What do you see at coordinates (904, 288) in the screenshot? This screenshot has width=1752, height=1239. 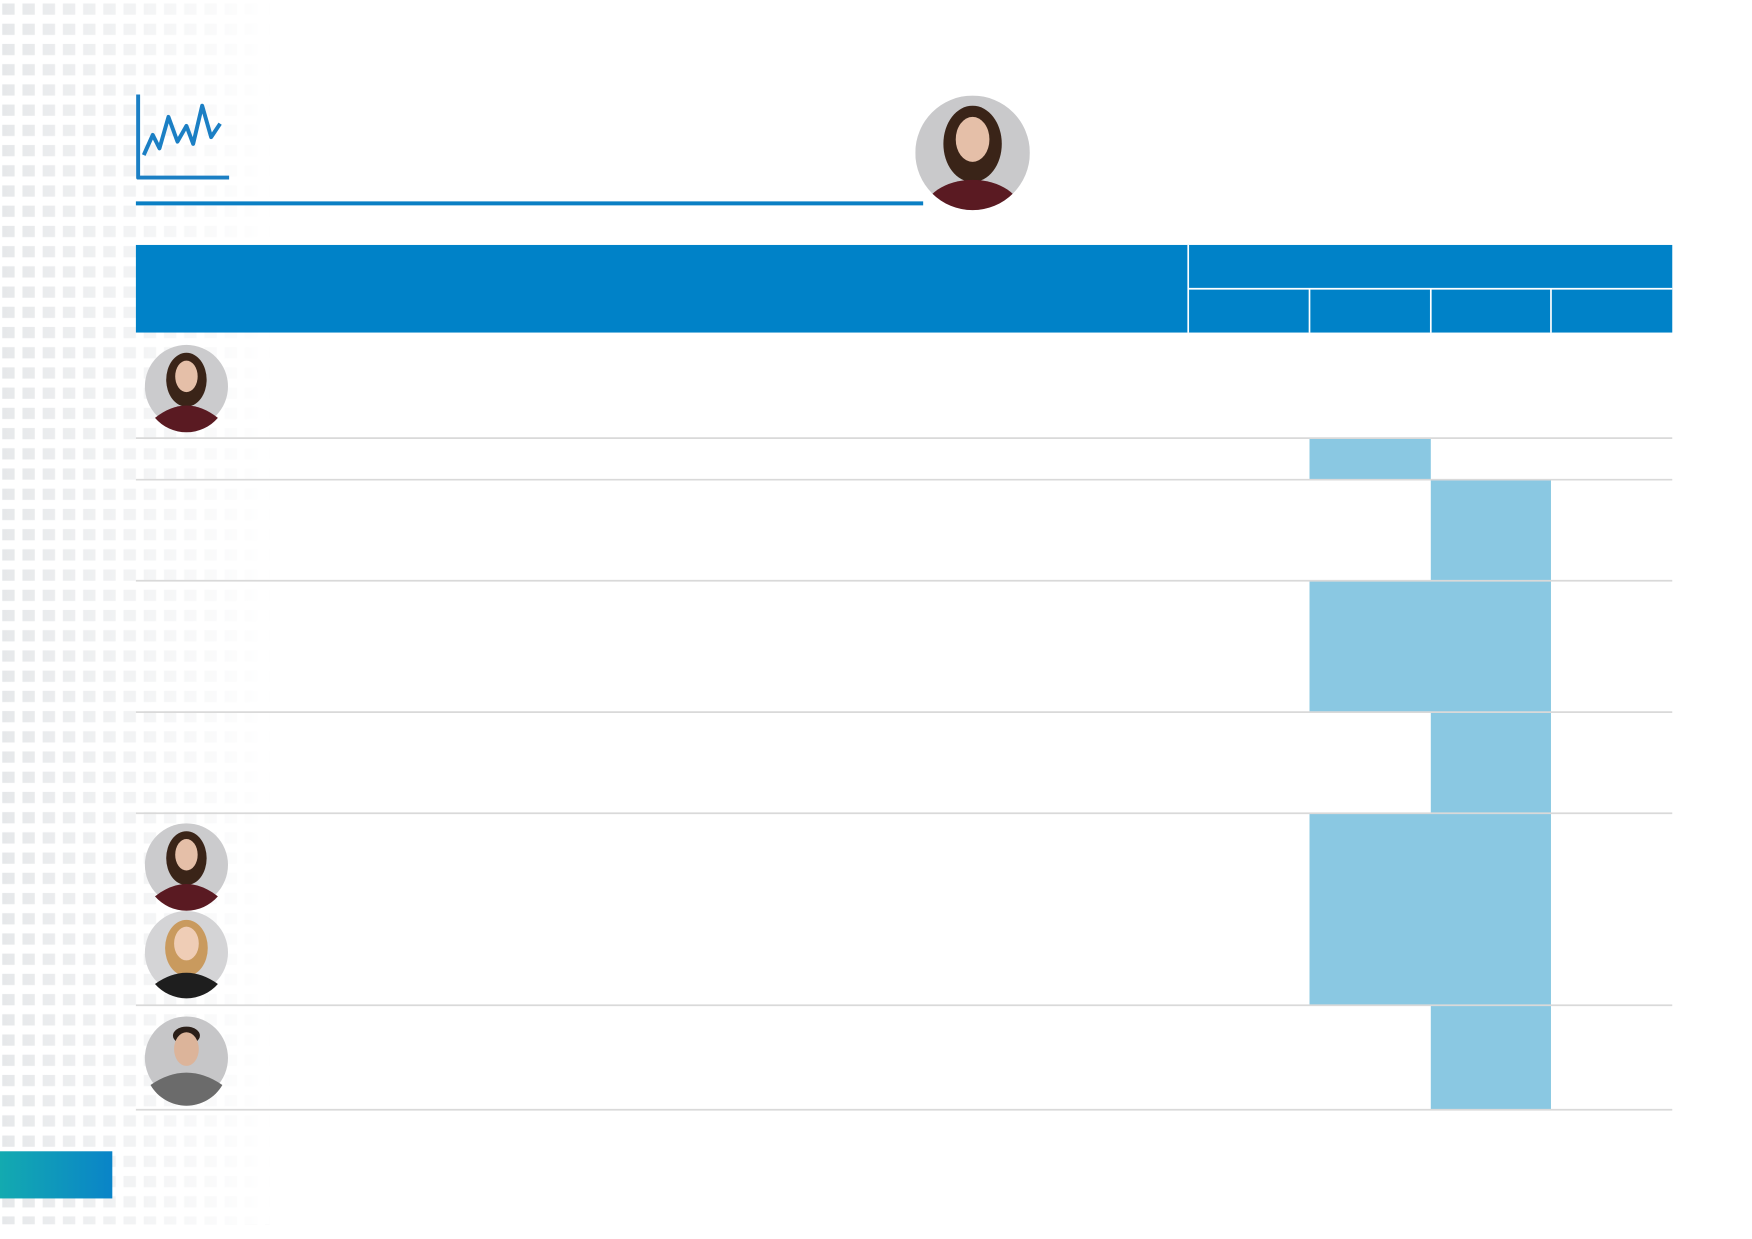 I see `table-header` at bounding box center [904, 288].